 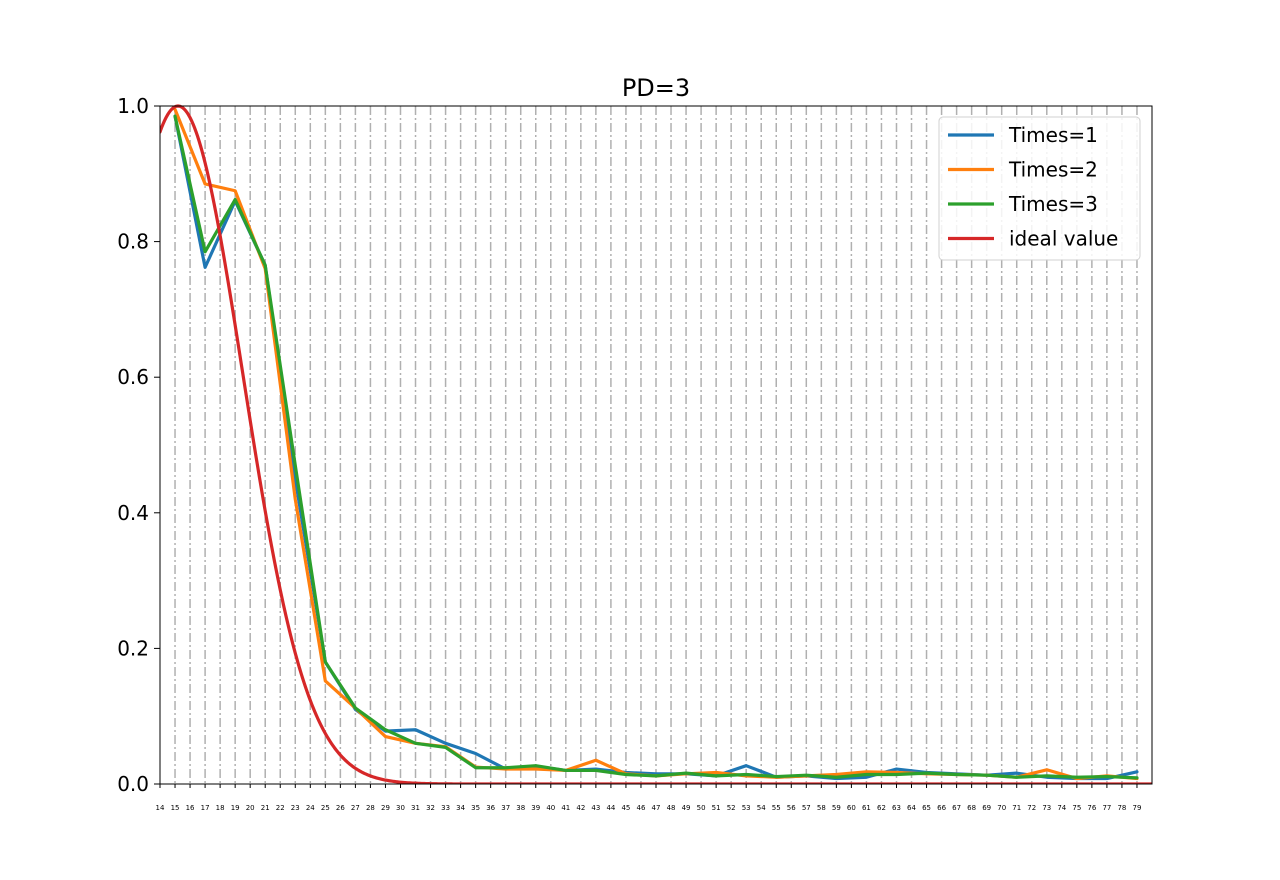 What do you see at coordinates (595, 808) in the screenshot?
I see `x-tick-label-43: 43` at bounding box center [595, 808].